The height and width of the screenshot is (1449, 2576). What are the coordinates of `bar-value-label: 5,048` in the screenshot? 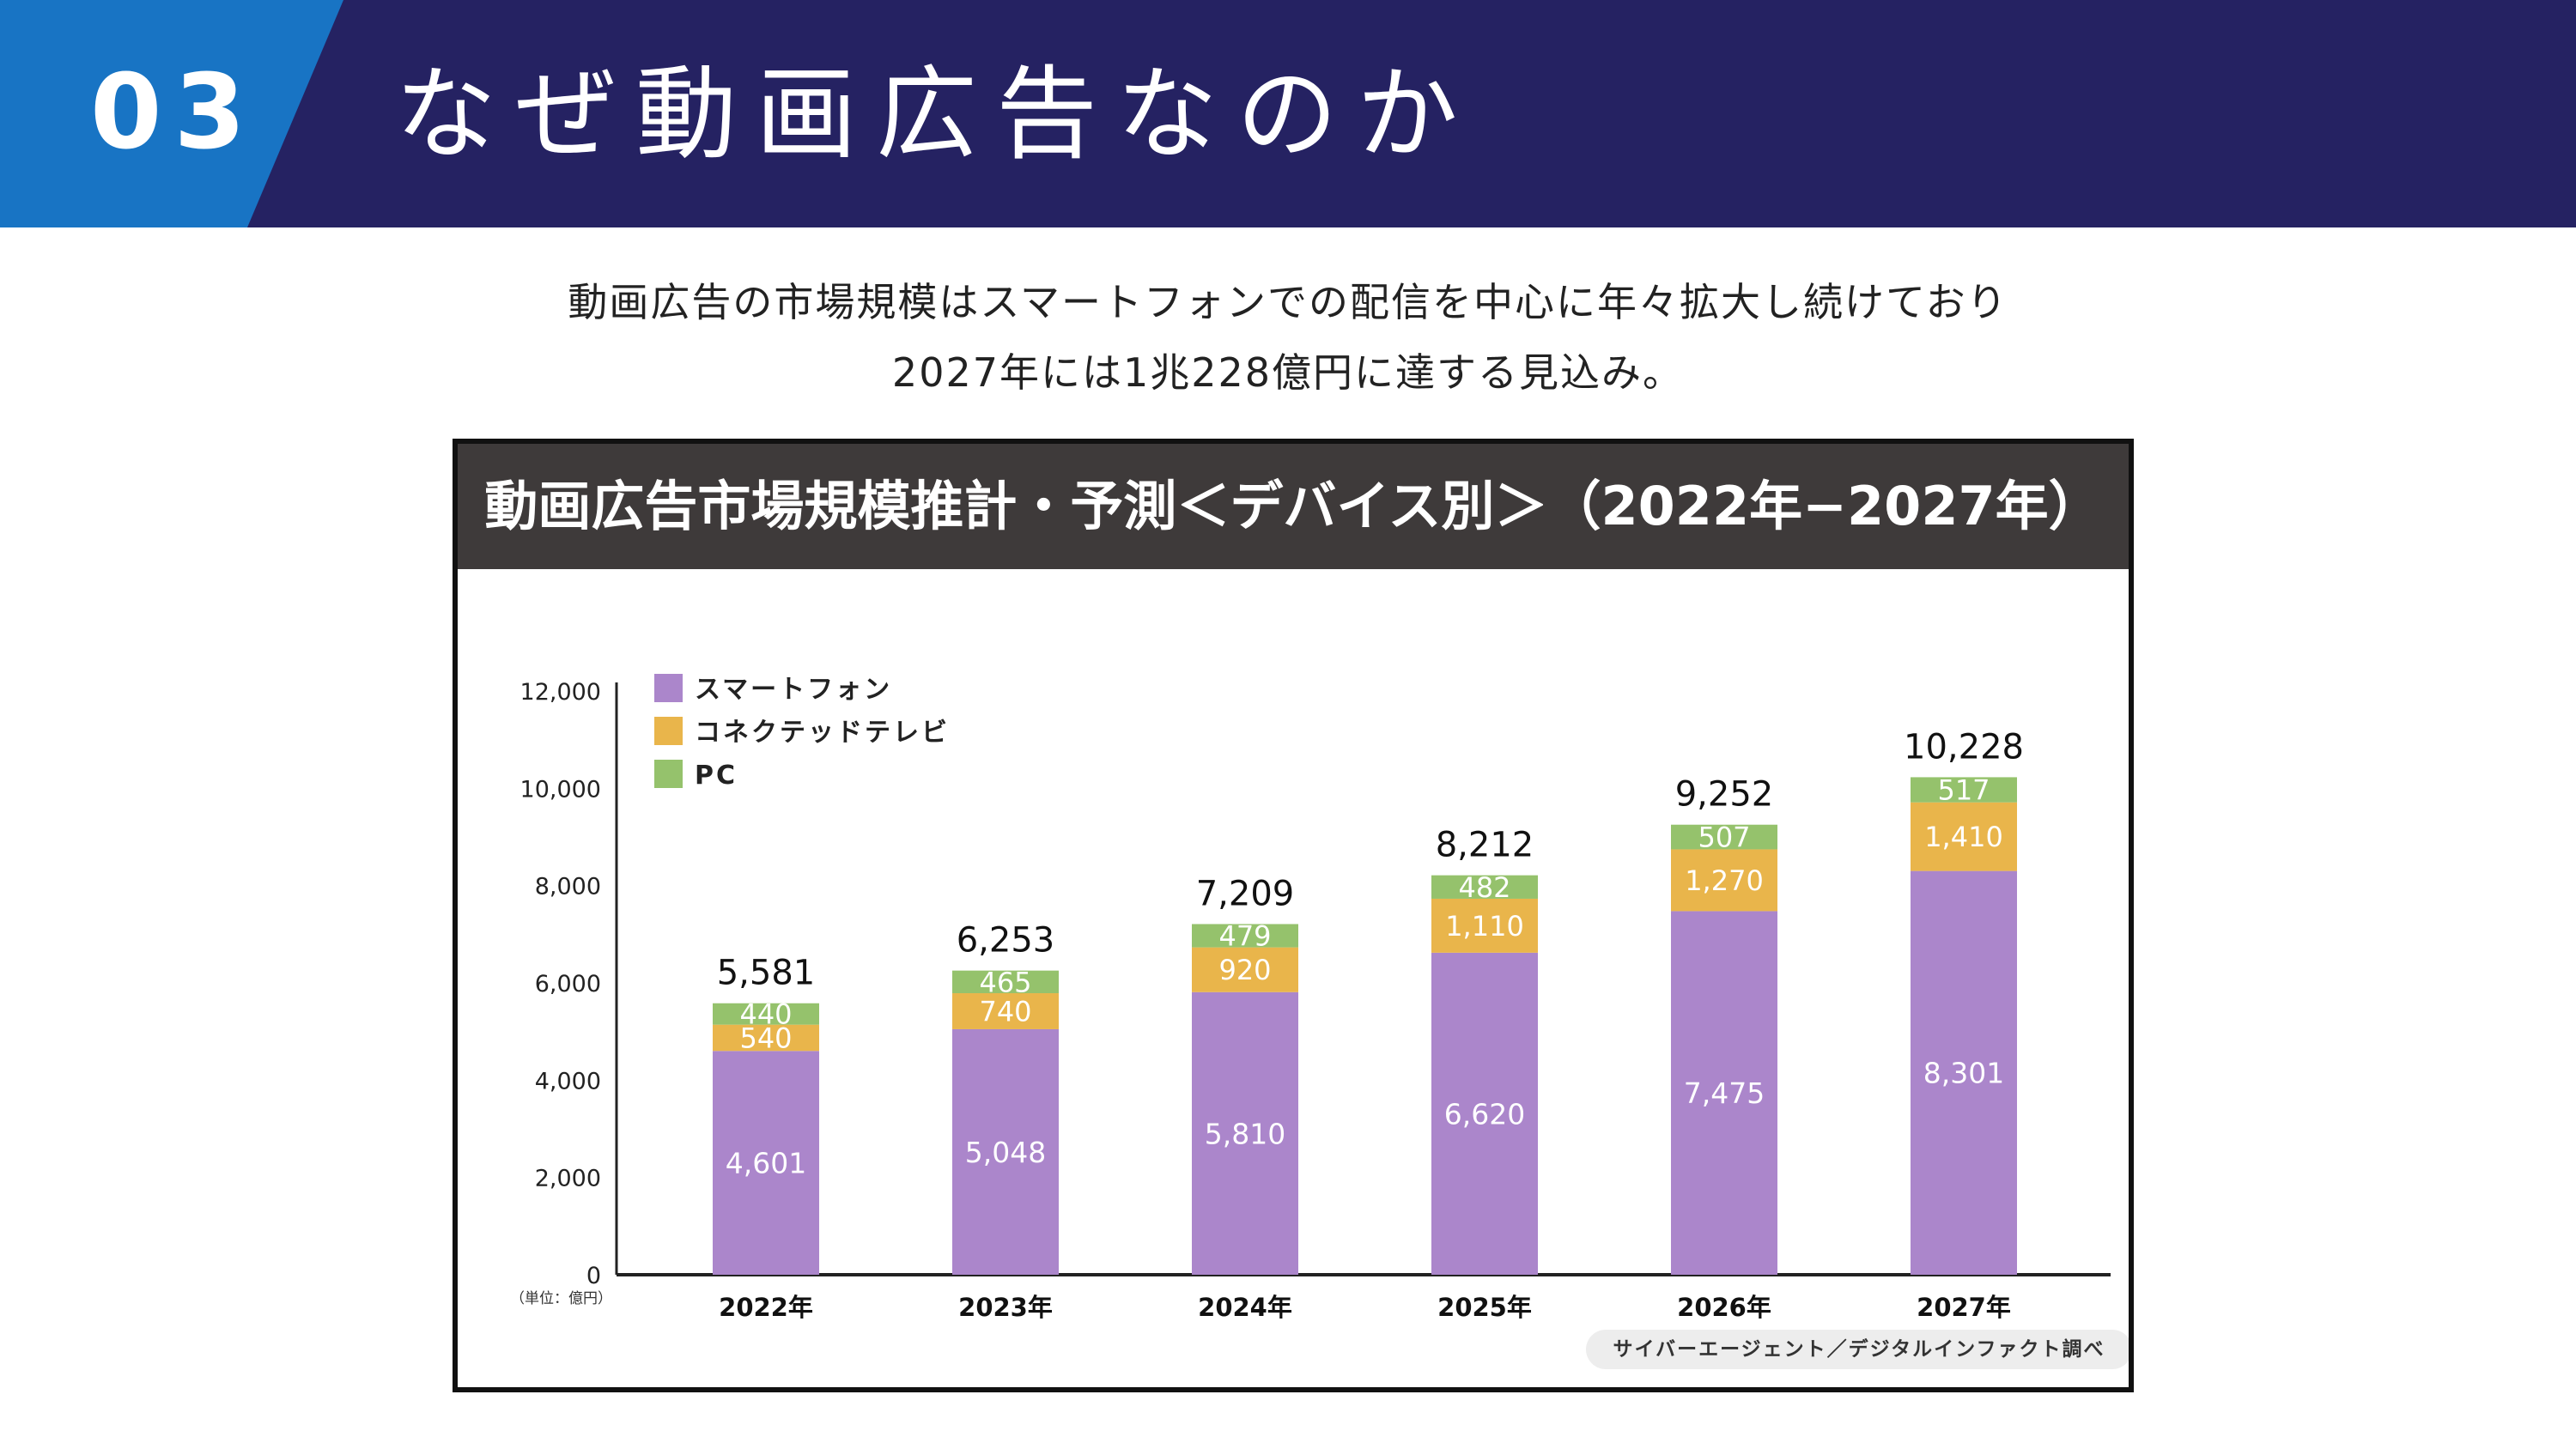 It's located at (1006, 1152).